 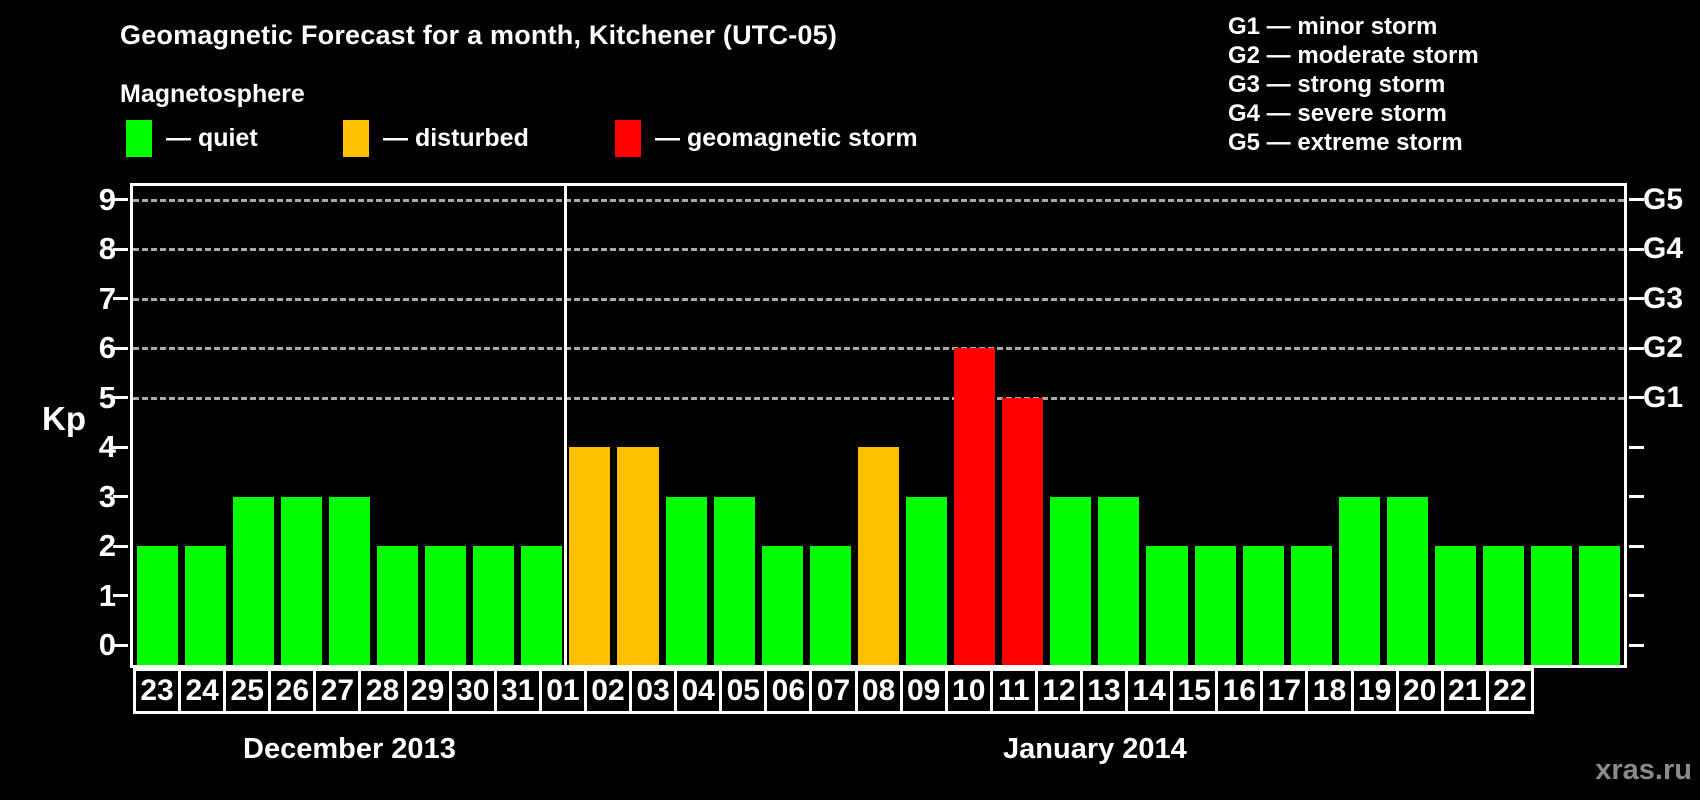 What do you see at coordinates (628, 138) in the screenshot?
I see `storm-swatch-icon` at bounding box center [628, 138].